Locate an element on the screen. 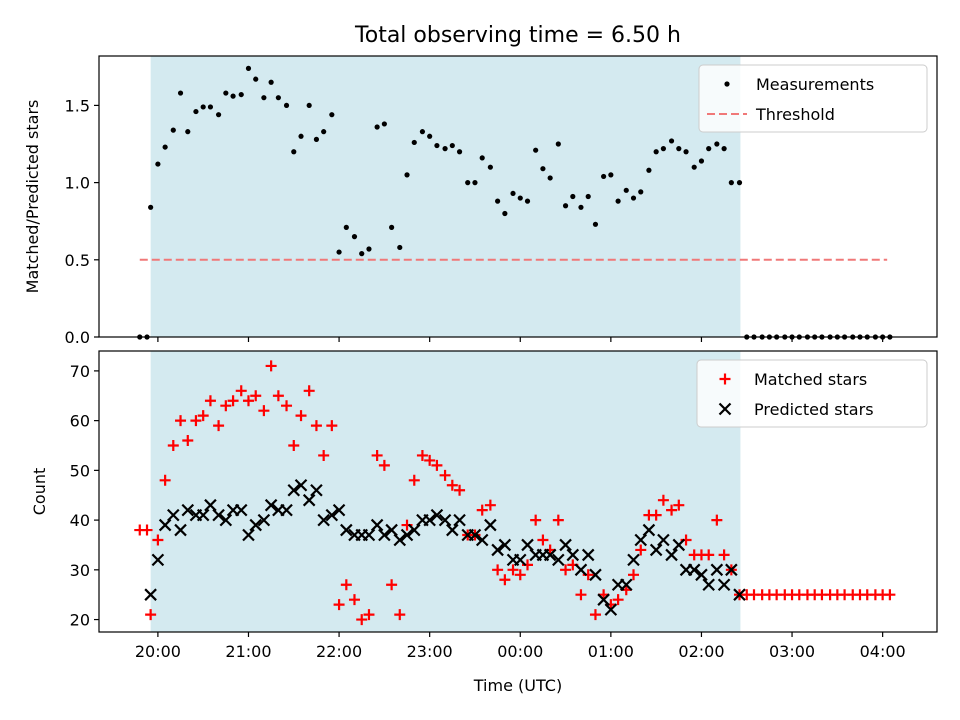 The width and height of the screenshot is (960, 720). y-tick-label: 60 is located at coordinates (80, 421).